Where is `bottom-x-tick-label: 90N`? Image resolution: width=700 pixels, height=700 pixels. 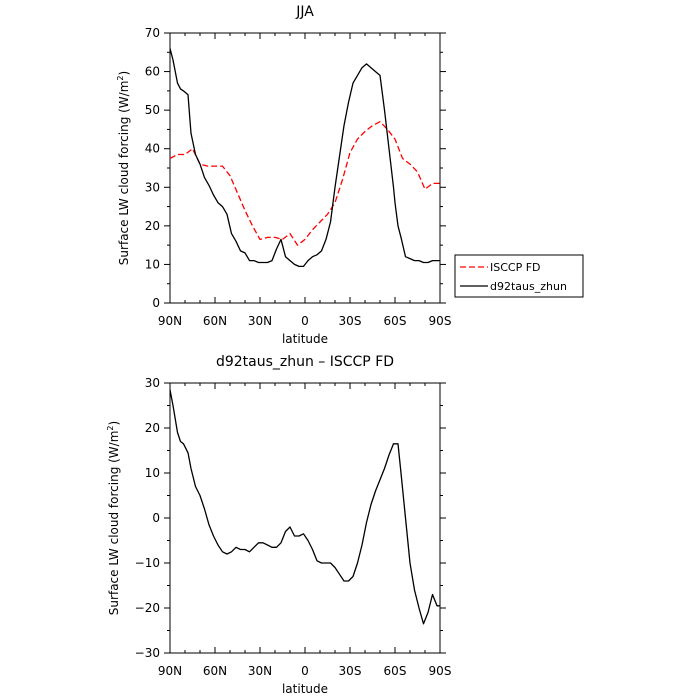 bottom-x-tick-label: 90N is located at coordinates (170, 671).